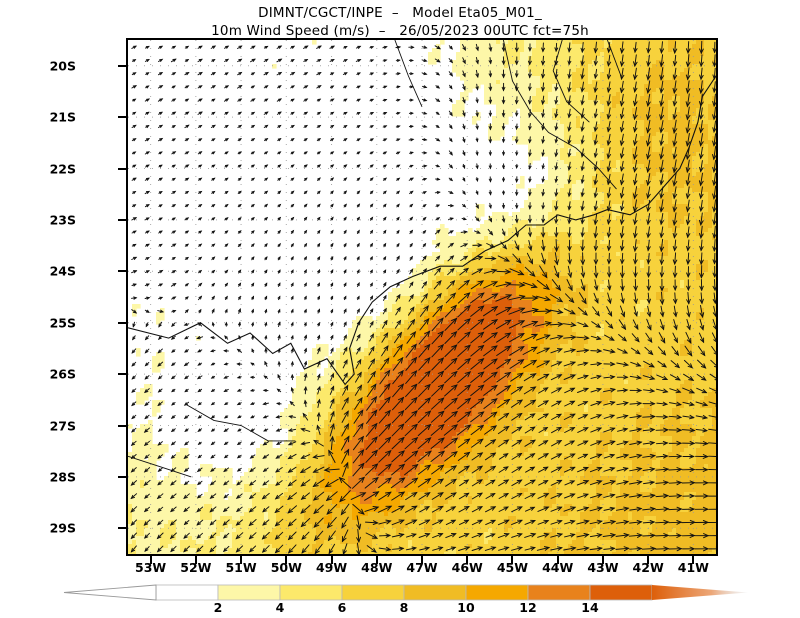 This screenshot has height=618, width=800. Describe the element at coordinates (466, 607) in the screenshot. I see `colorbar-tick-label: 10` at that location.